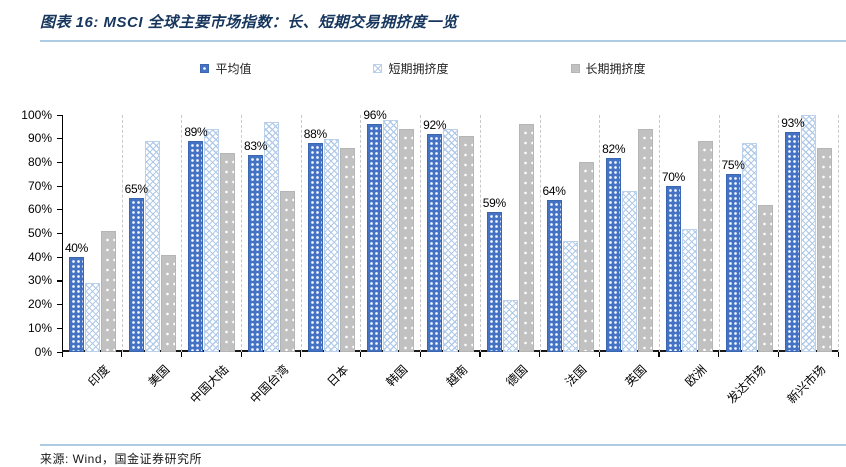  Describe the element at coordinates (233, 69) in the screenshot. I see `legend-label: 平均值` at that location.